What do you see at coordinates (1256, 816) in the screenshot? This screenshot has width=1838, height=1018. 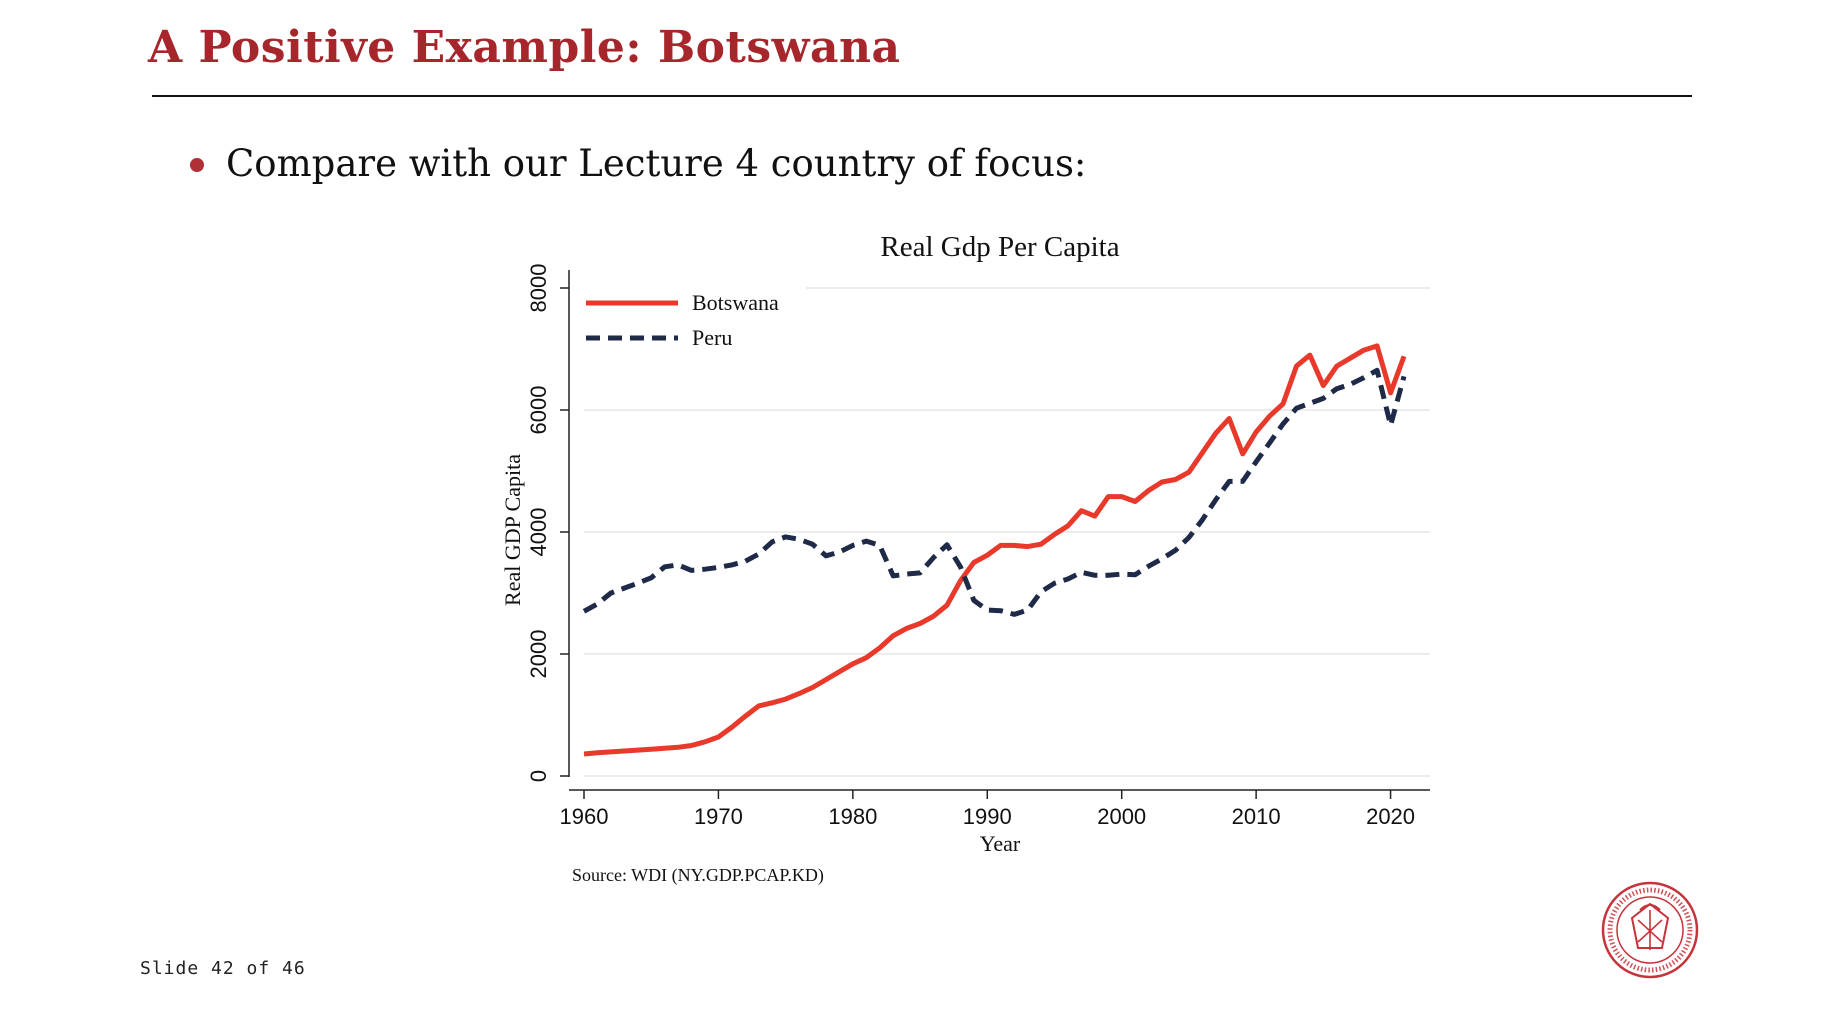 I see `x-tick-label: 2010` at bounding box center [1256, 816].